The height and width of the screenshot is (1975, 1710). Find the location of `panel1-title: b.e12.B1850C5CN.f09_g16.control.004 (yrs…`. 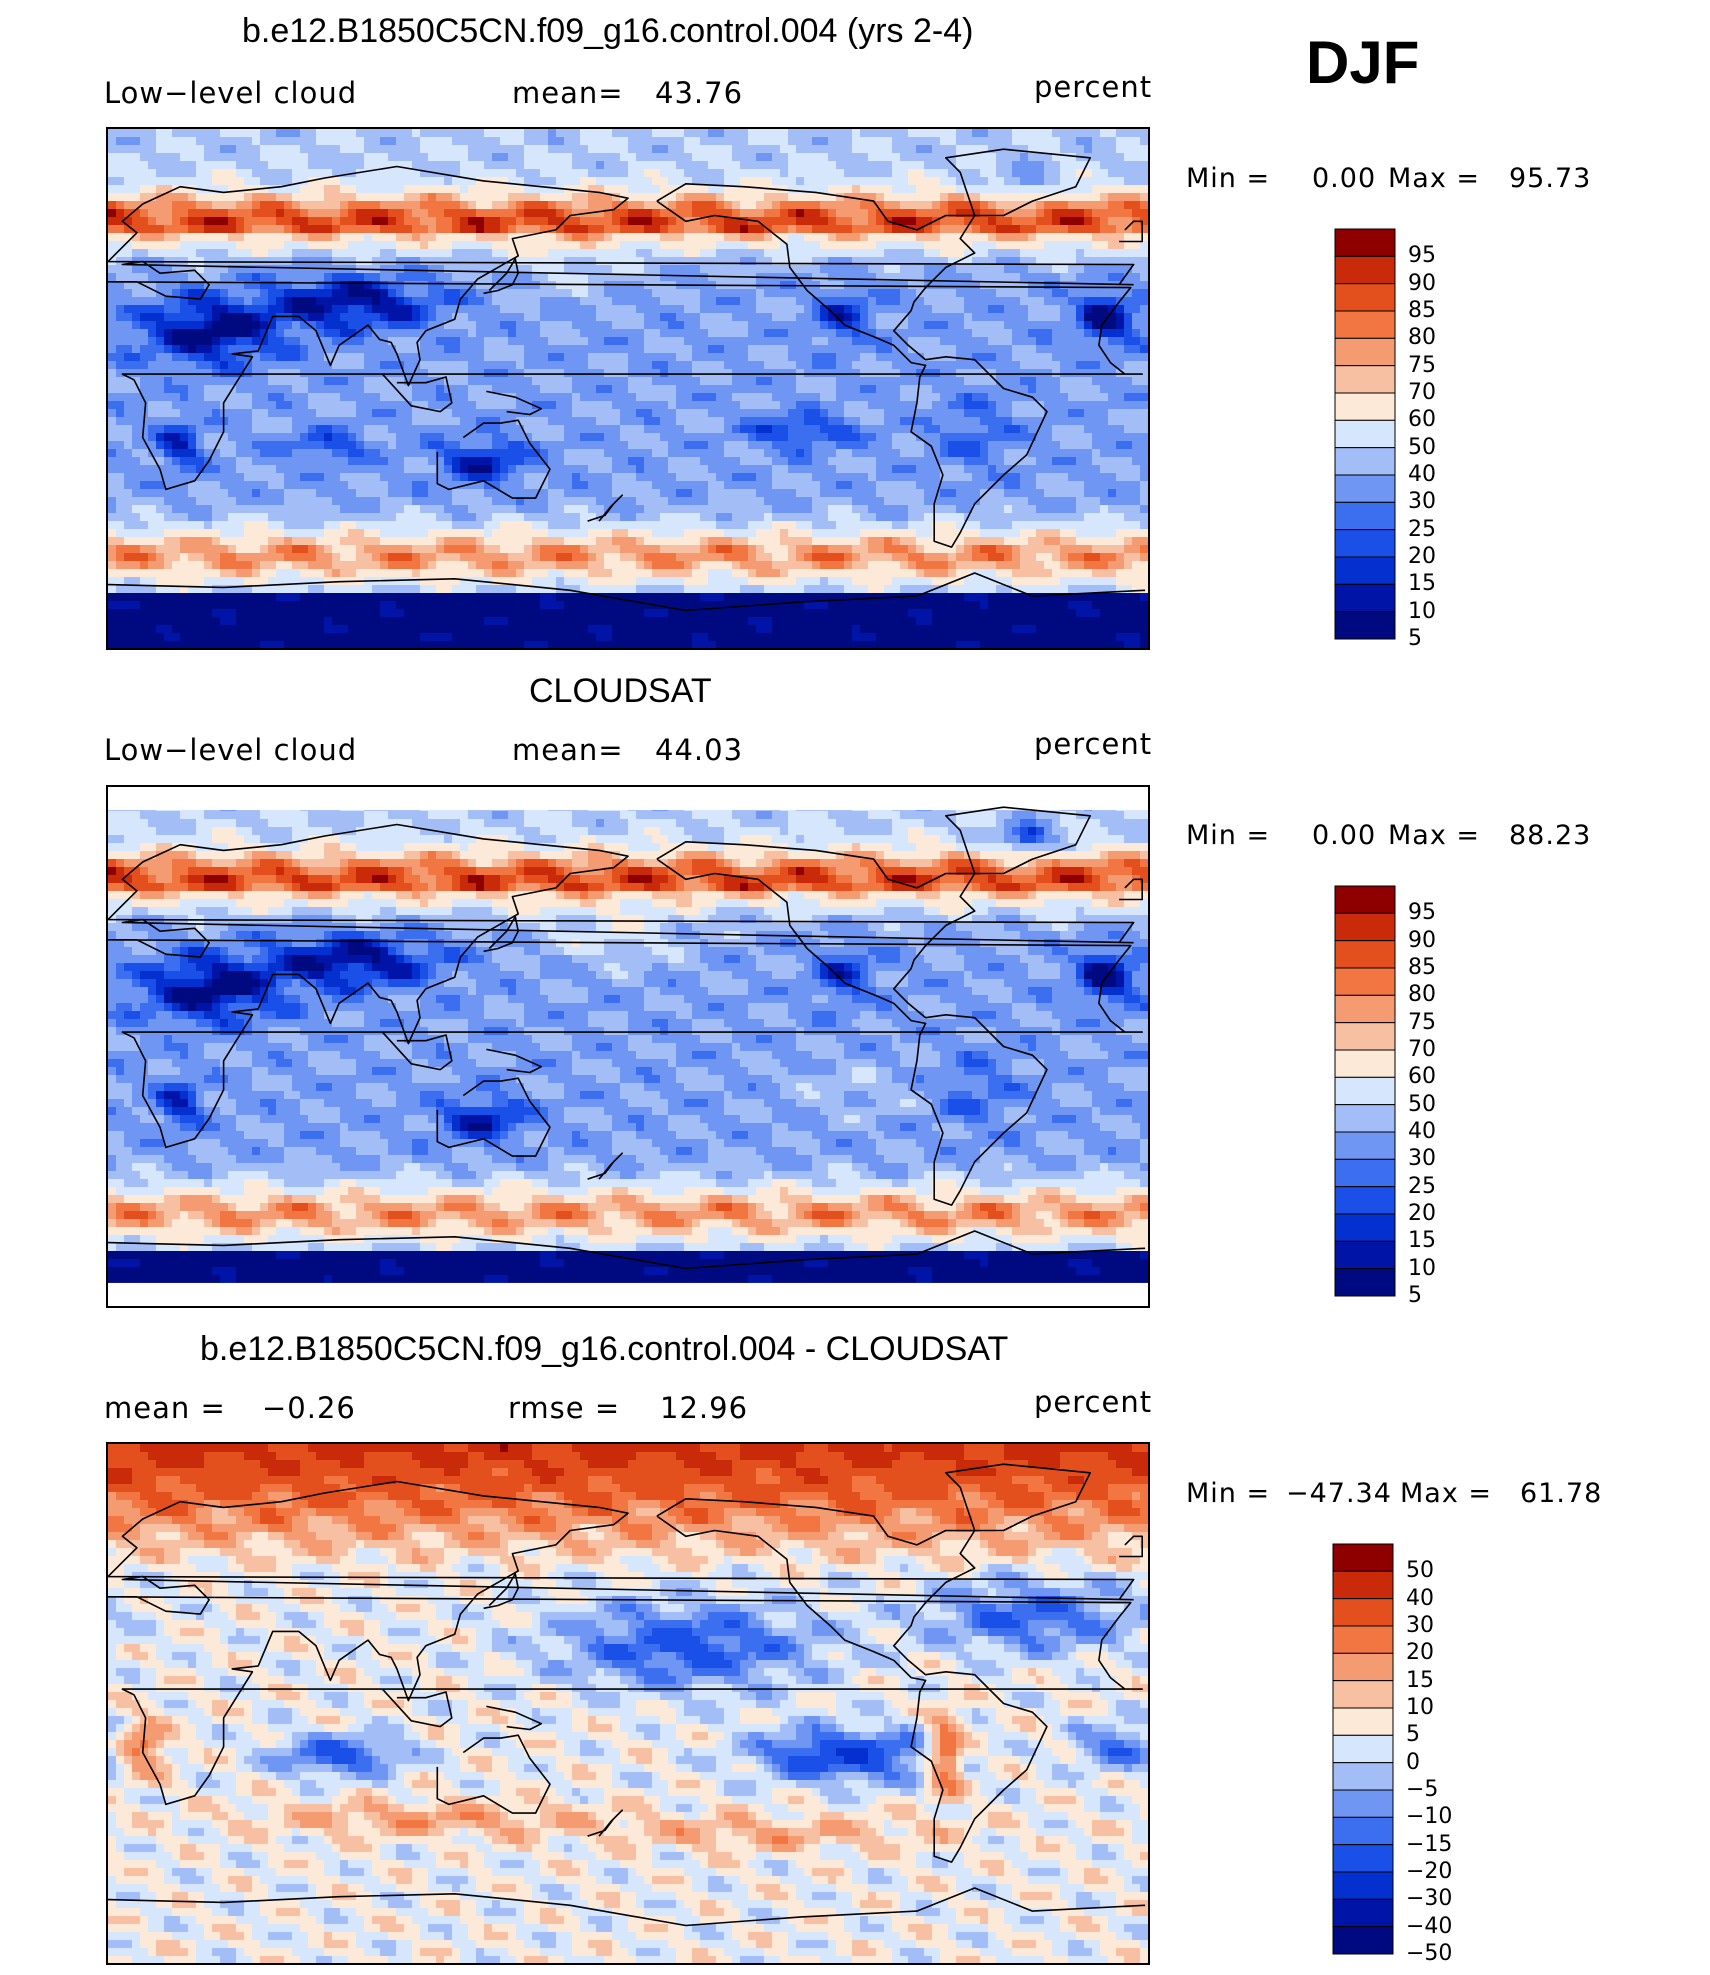

panel1-title: b.e12.B1850C5CN.f09_g16.control.004 (yrs… is located at coordinates (607, 31).